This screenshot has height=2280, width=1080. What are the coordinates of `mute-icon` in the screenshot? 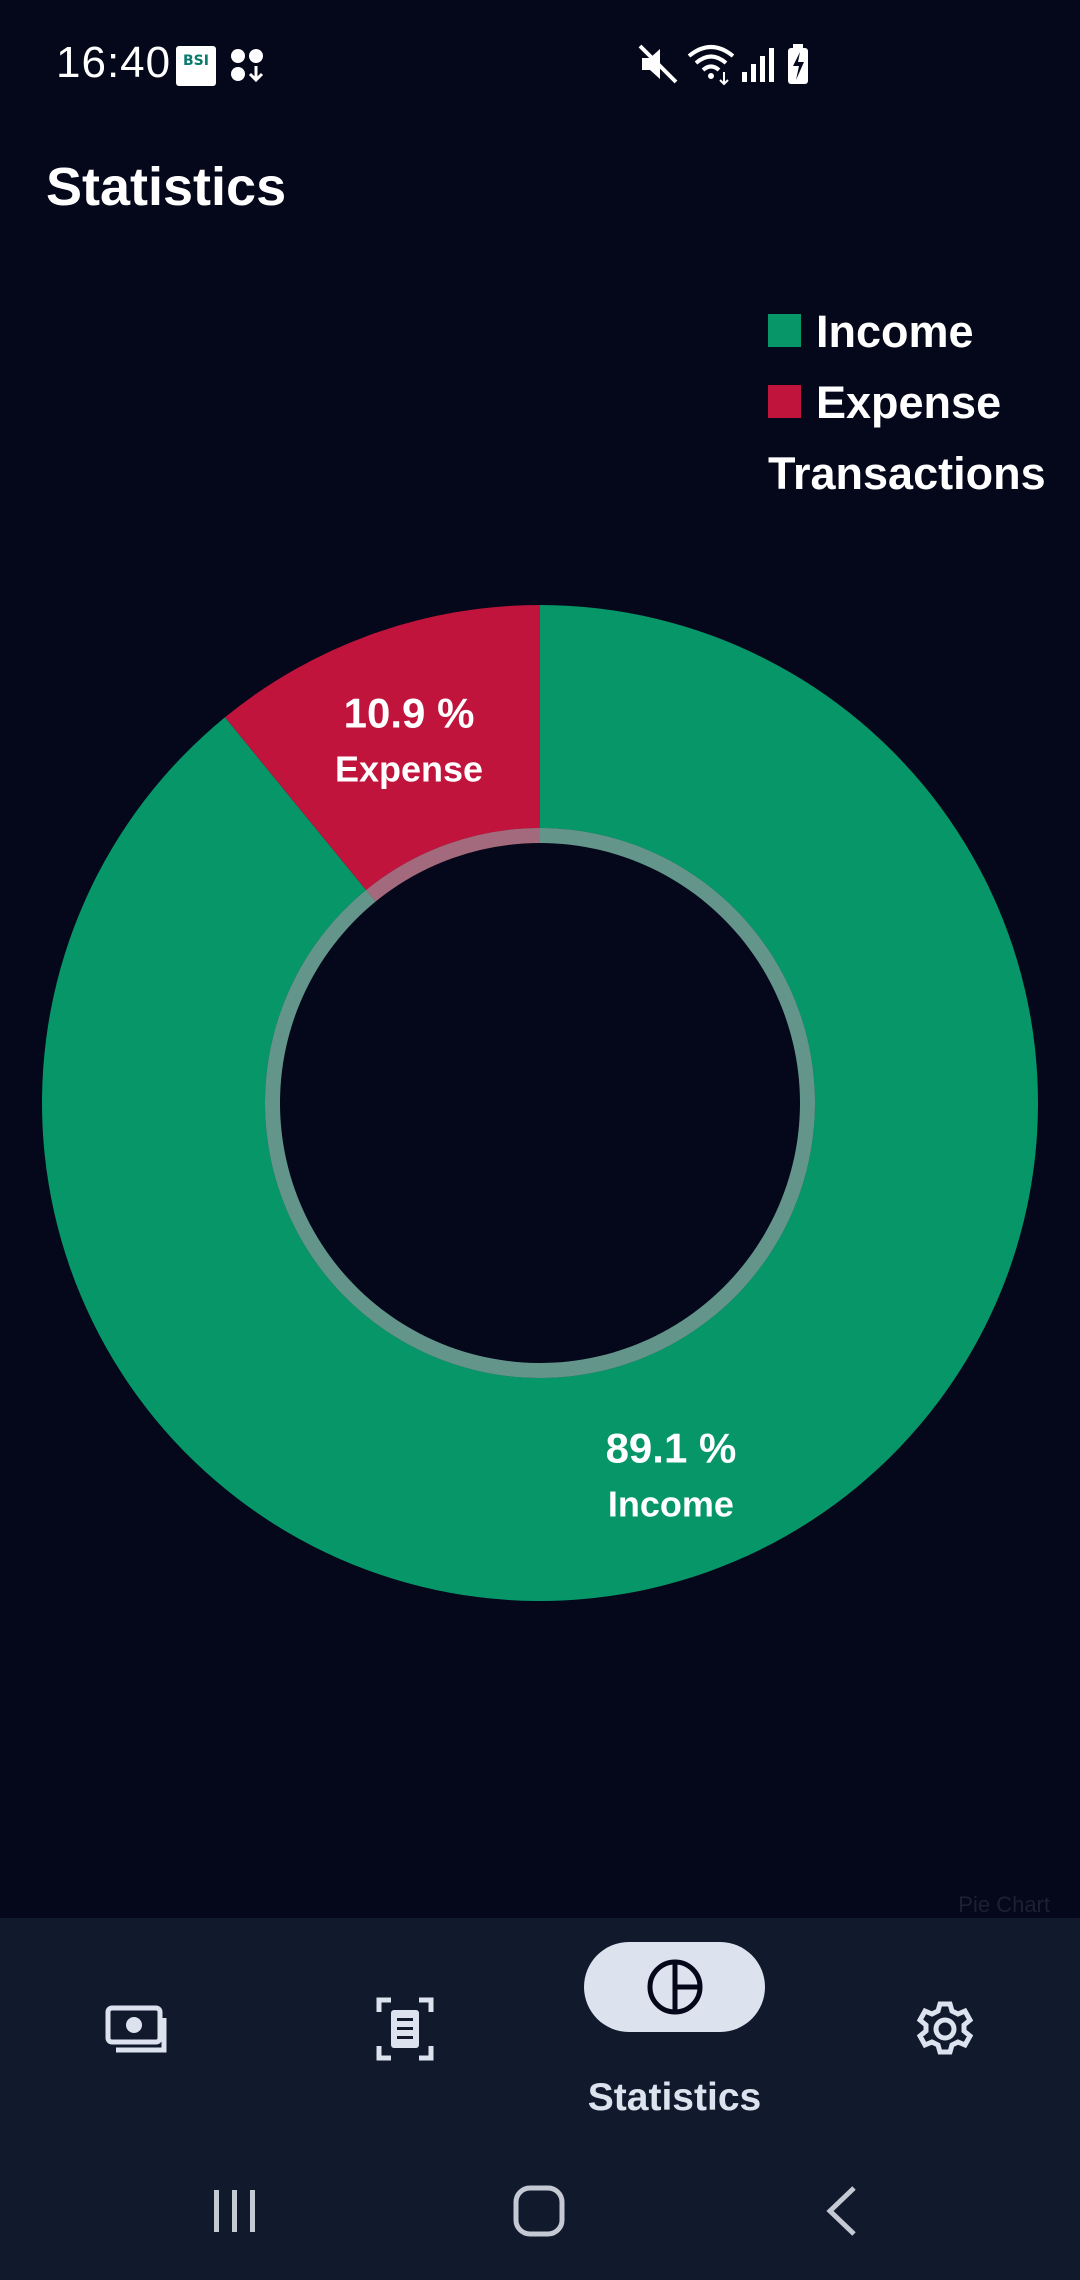 It's located at (658, 64).